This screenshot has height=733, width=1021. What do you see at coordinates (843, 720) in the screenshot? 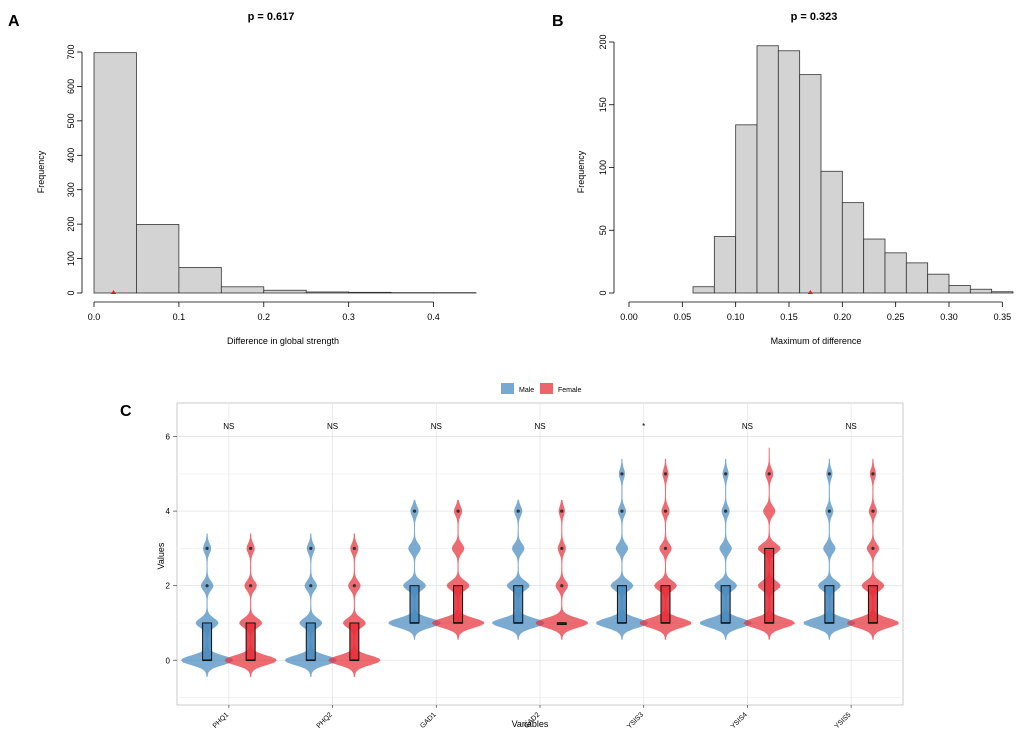
I see `x-tick-label: YSIS5` at bounding box center [843, 720].